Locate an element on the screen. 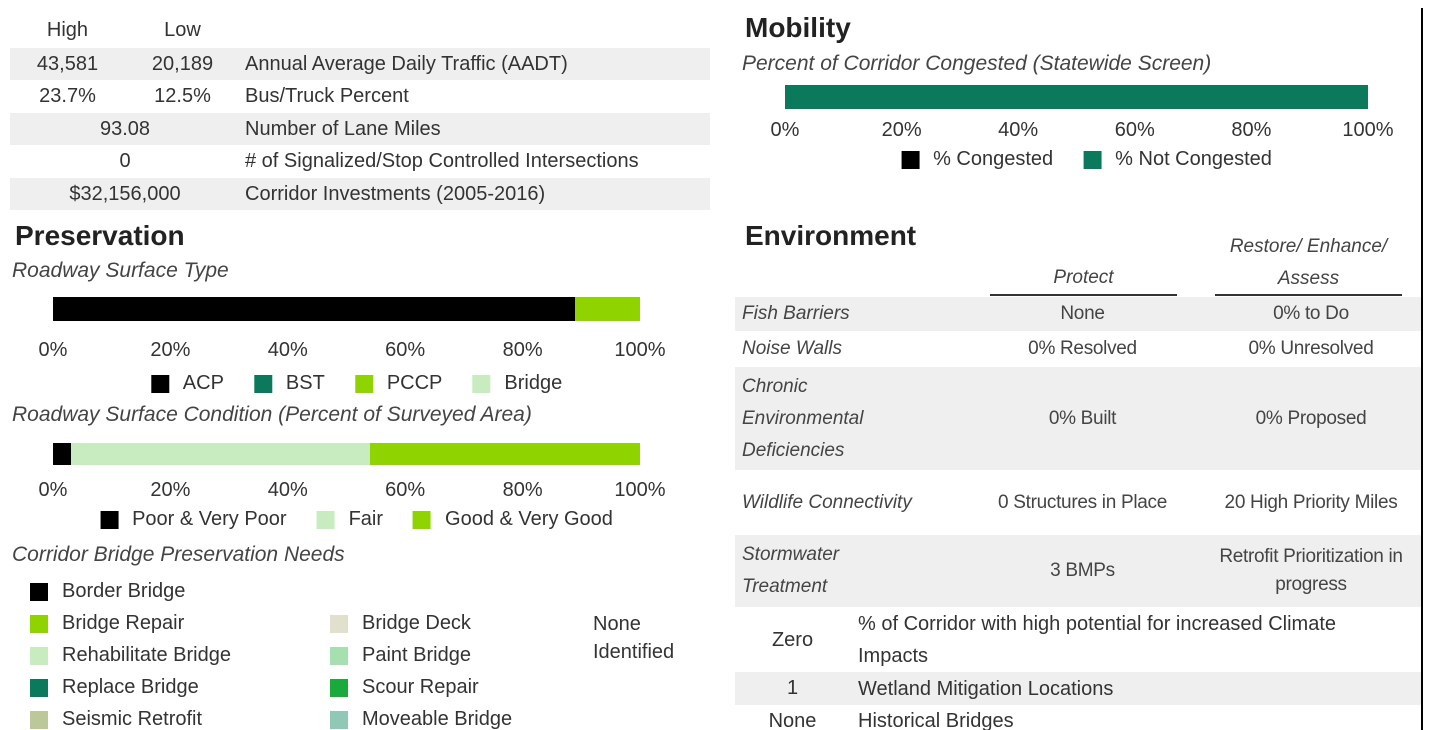 The width and height of the screenshot is (1431, 730). legend-label: Bridge is located at coordinates (533, 383).